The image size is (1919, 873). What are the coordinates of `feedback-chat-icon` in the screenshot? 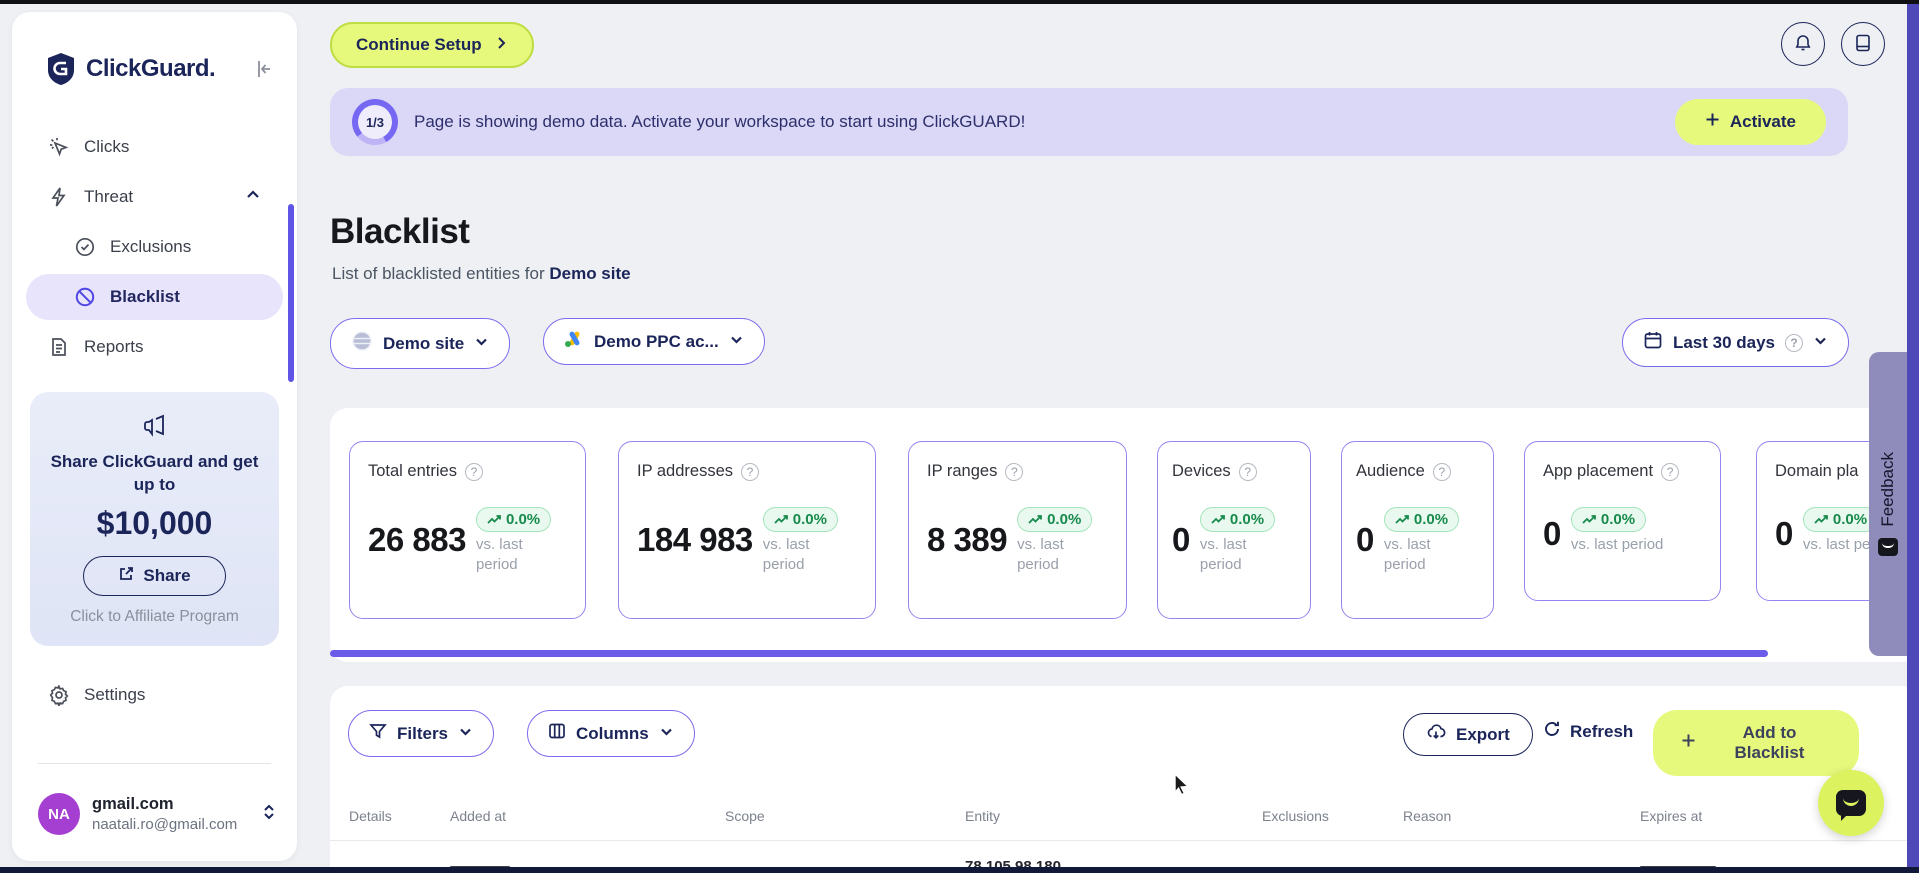 It's located at (1888, 547).